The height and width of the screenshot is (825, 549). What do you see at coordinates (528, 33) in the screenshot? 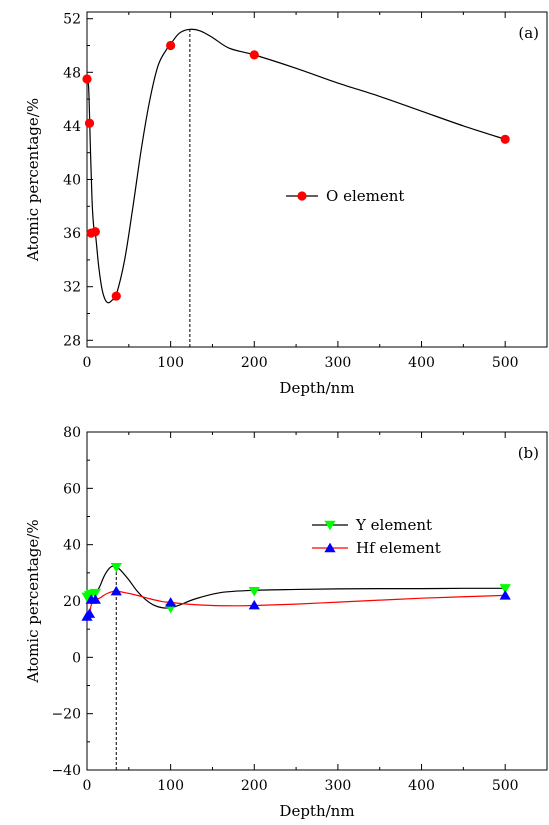
I see `panel-label: (a)` at bounding box center [528, 33].